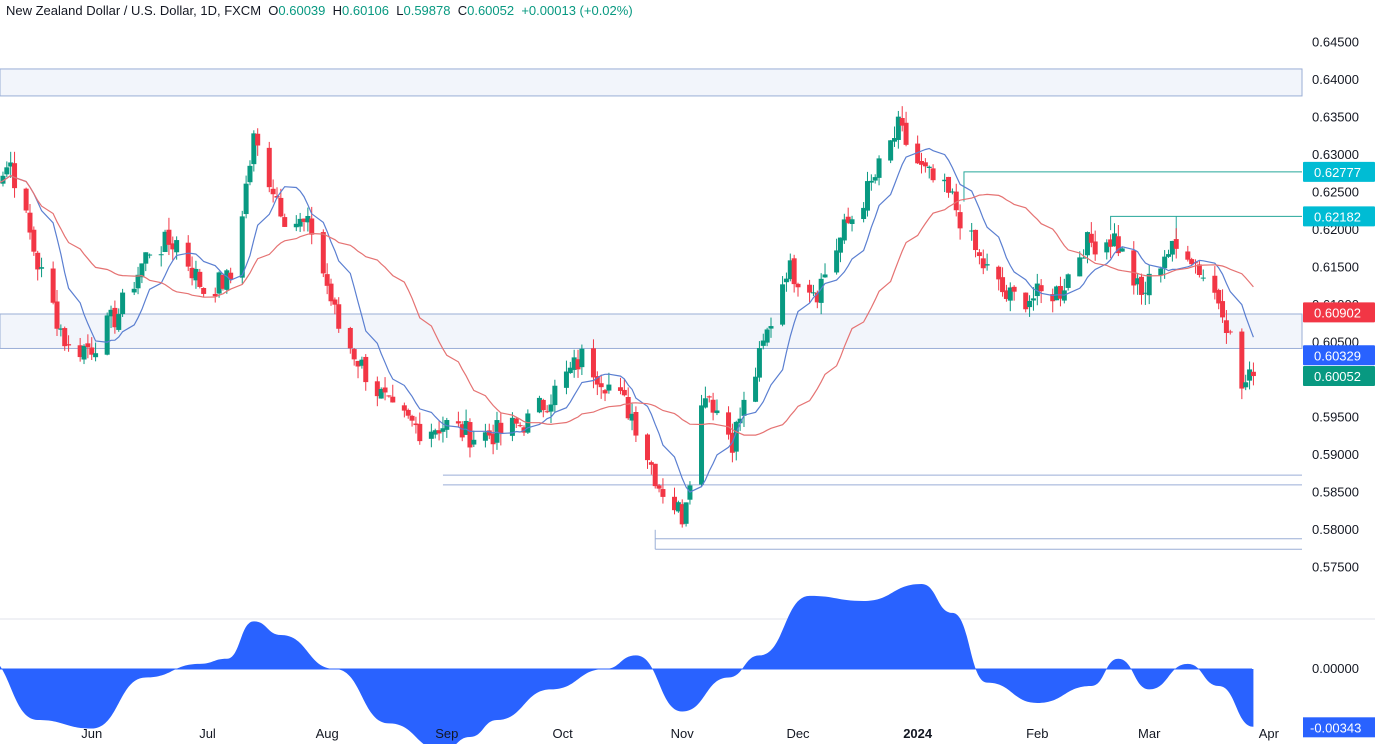  Describe the element at coordinates (366, 10) in the screenshot. I see `high-value: 0.60106` at that location.